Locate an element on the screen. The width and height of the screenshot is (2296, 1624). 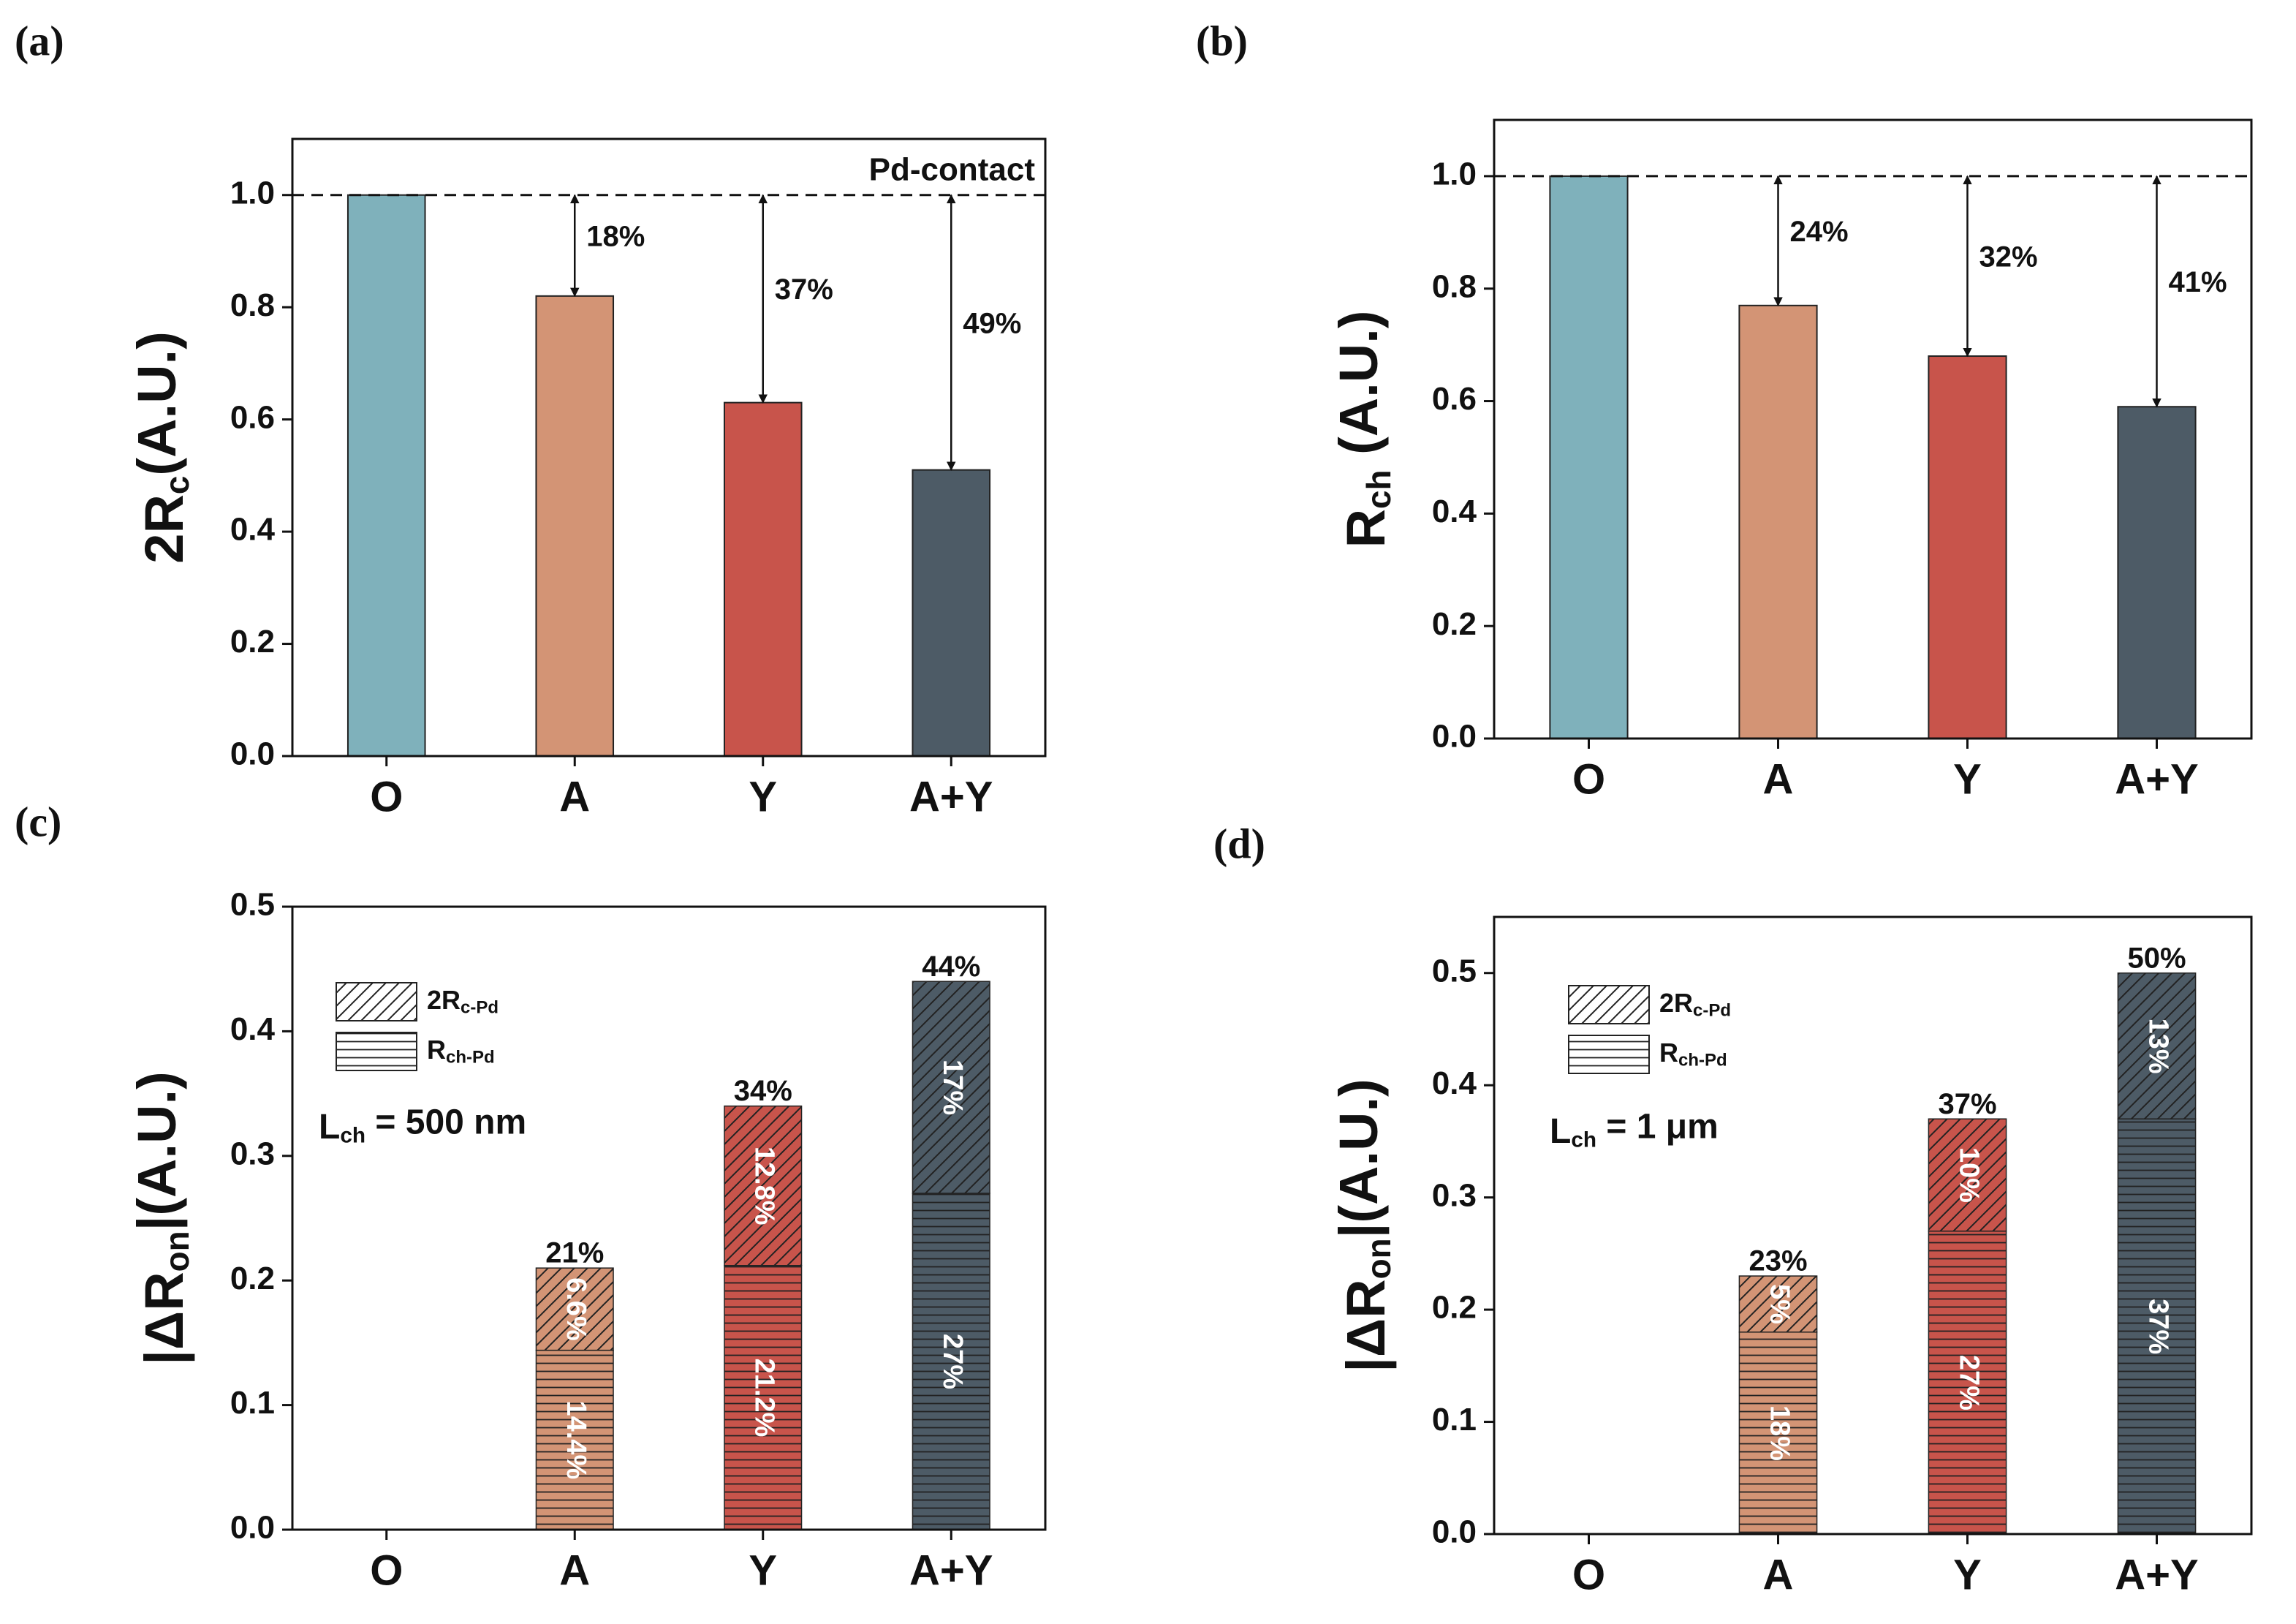
arrow-label: 37% is located at coordinates (804, 290).